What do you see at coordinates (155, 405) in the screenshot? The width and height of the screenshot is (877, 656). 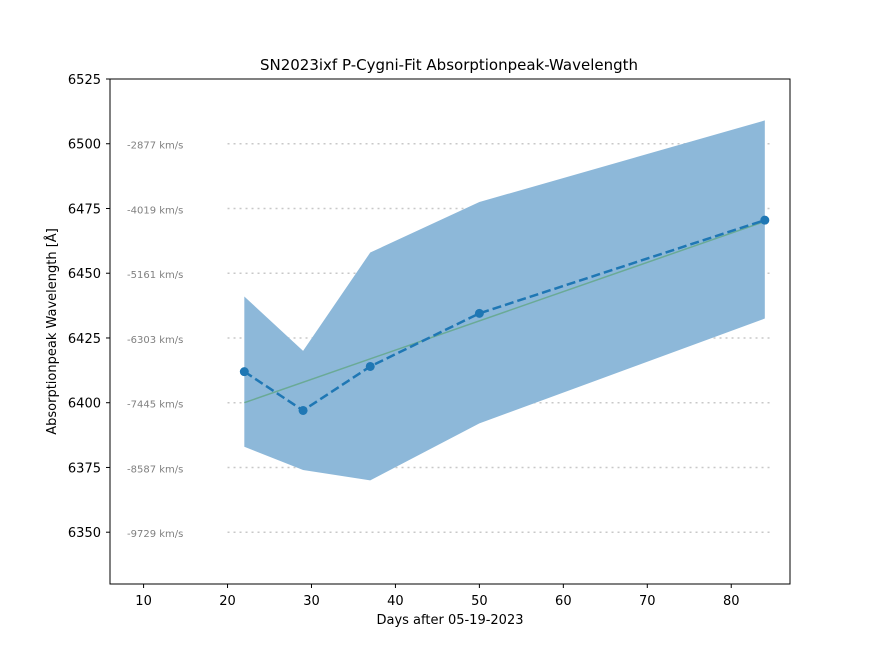 I see `velocity-label: -7445 km/s` at bounding box center [155, 405].